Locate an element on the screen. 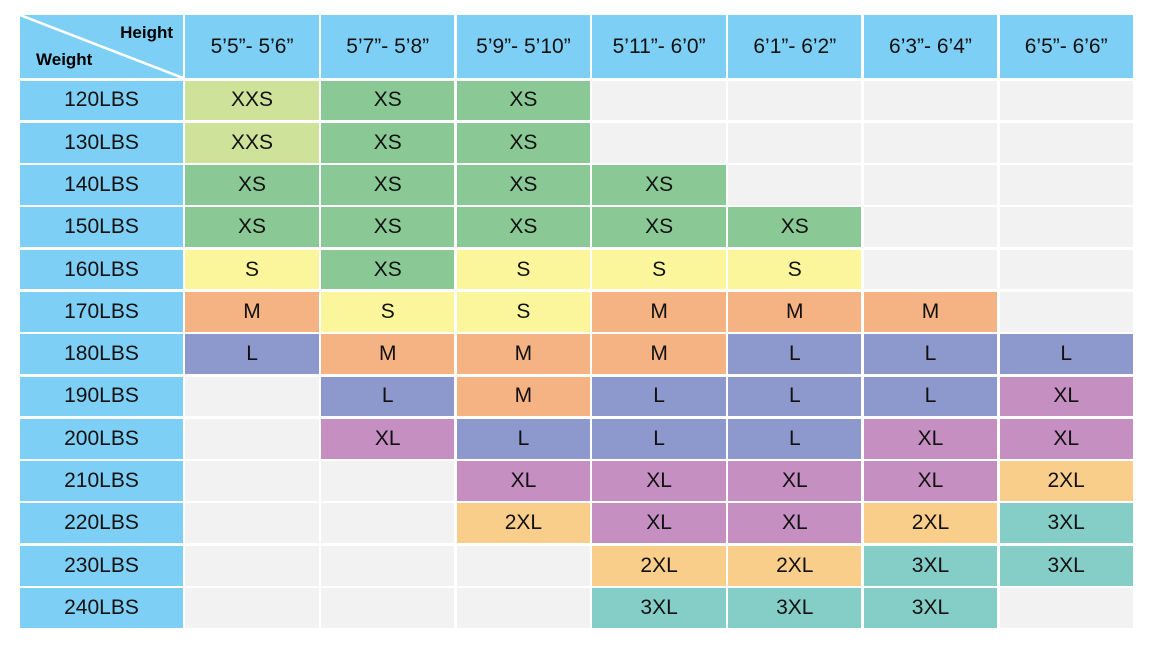 The width and height of the screenshot is (1153, 646). height-header: 5’11”- 6’0” is located at coordinates (659, 46).